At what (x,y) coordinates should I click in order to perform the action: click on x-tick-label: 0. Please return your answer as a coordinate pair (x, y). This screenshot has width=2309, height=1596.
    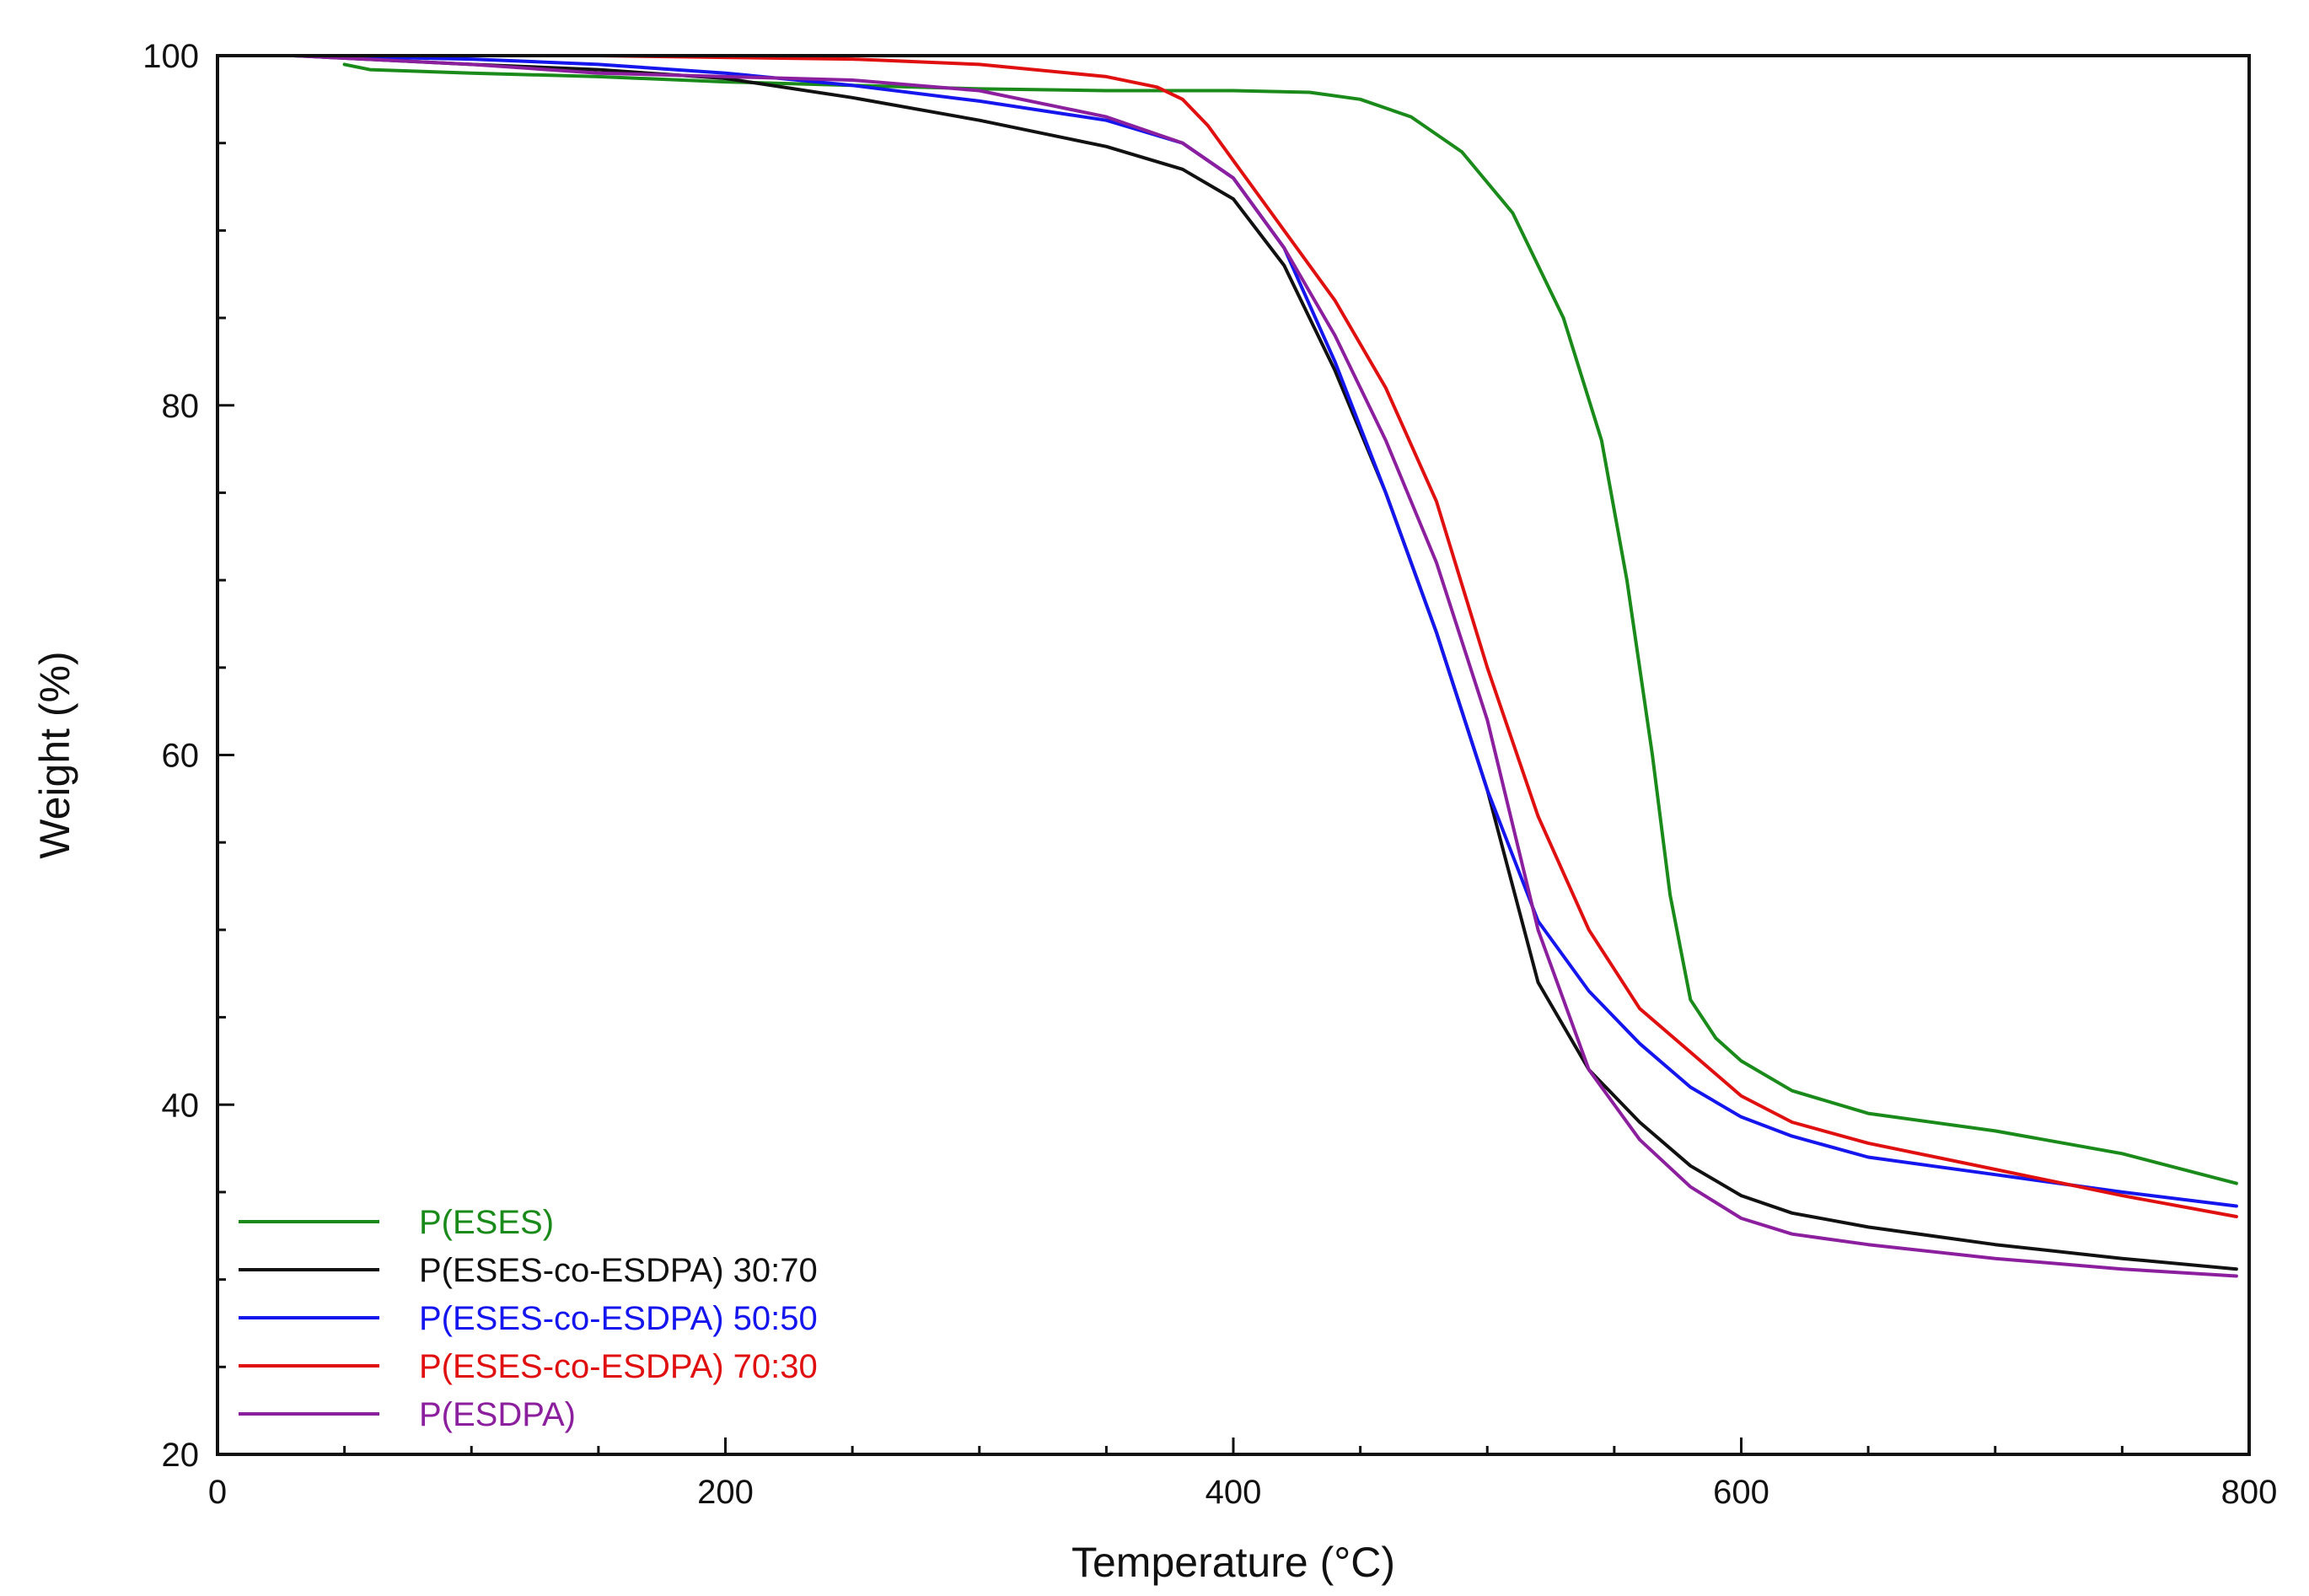
    Looking at the image, I should click on (217, 1493).